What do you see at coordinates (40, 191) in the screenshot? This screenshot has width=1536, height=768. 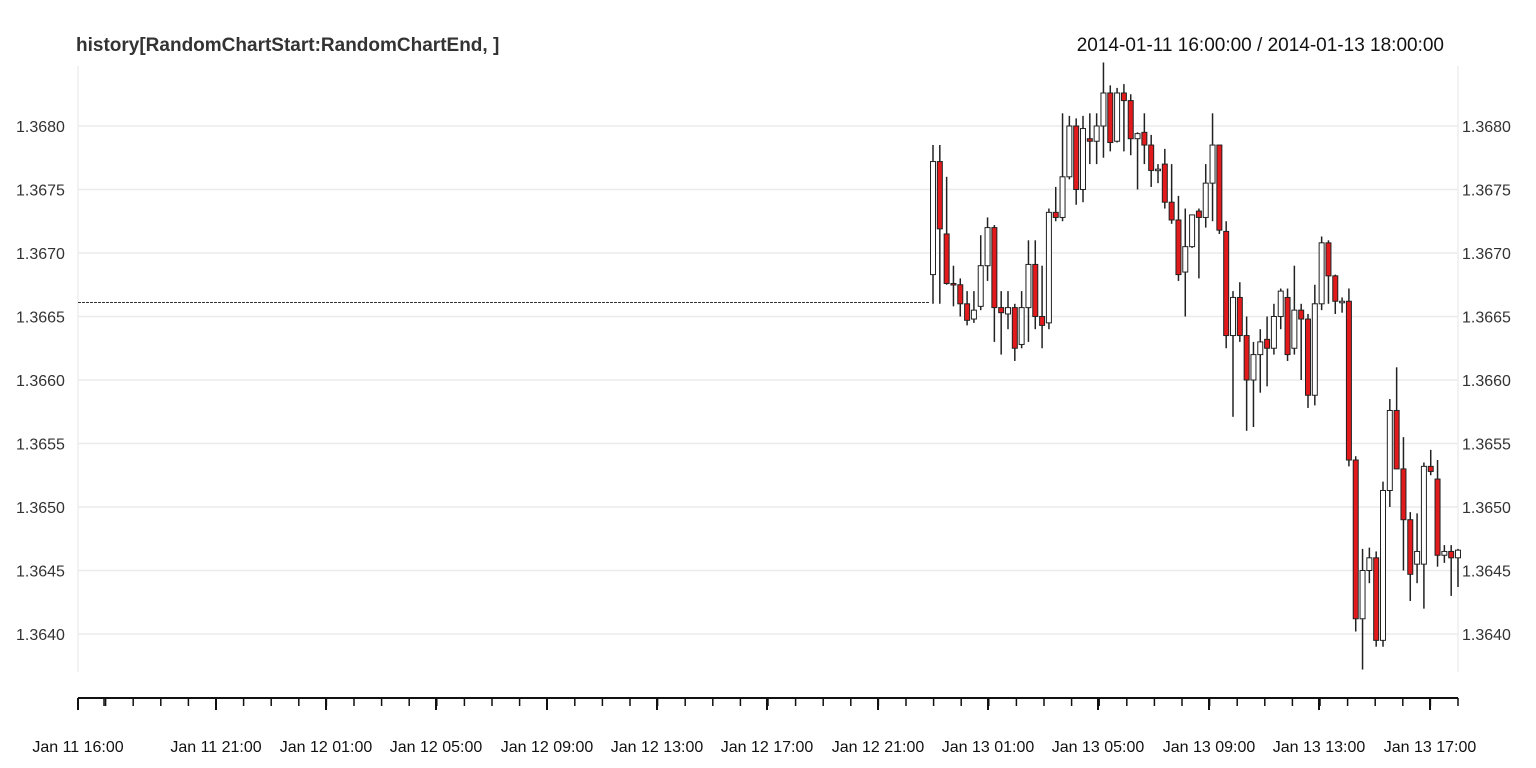 I see `y-tick-label-left: 1.3675` at bounding box center [40, 191].